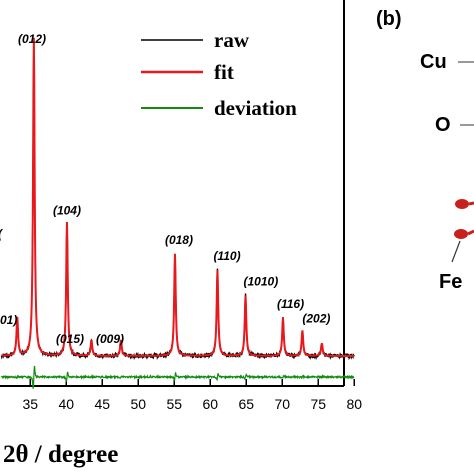 Image resolution: width=474 pixels, height=474 pixels. Describe the element at coordinates (450, 282) in the screenshot. I see `atom-label-fe: Fe` at that location.